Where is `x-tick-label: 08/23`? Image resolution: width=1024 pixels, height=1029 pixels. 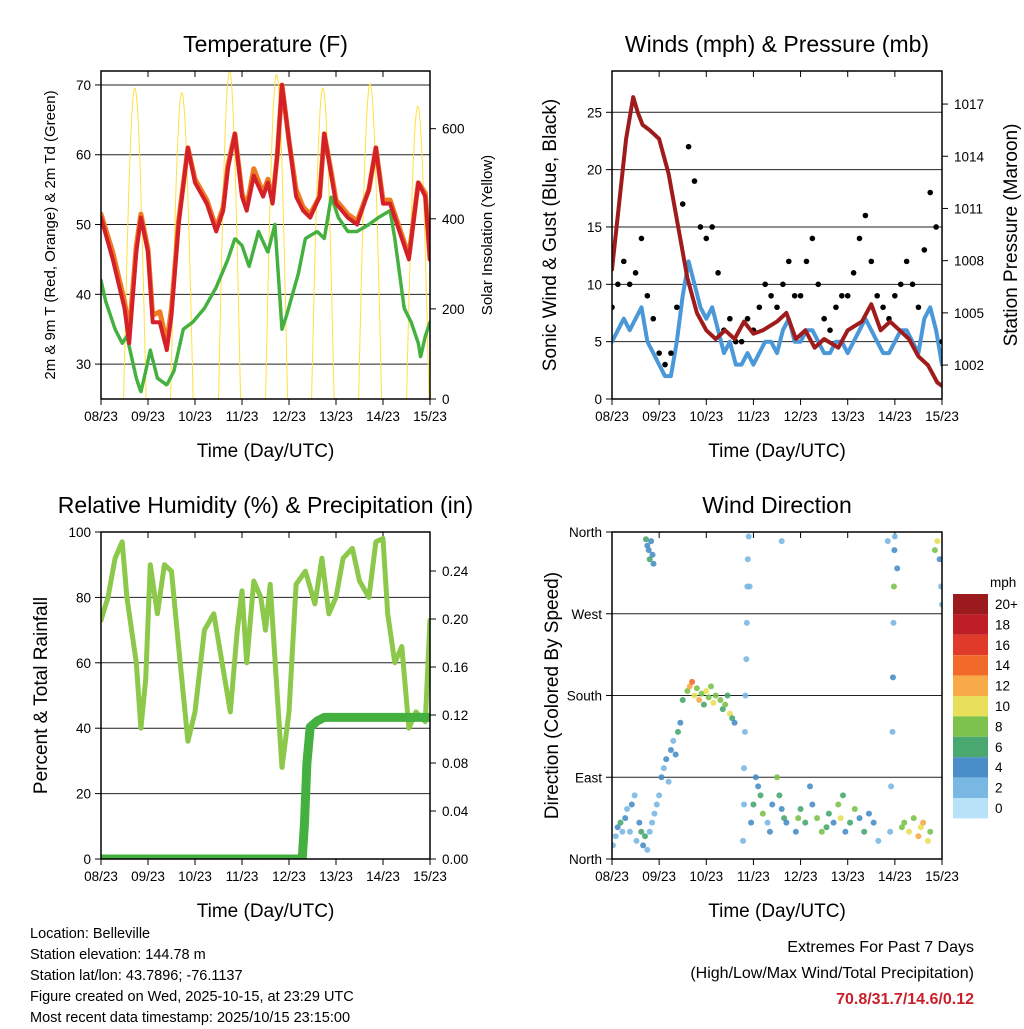 x-tick-label: 08/23 is located at coordinates (101, 876).